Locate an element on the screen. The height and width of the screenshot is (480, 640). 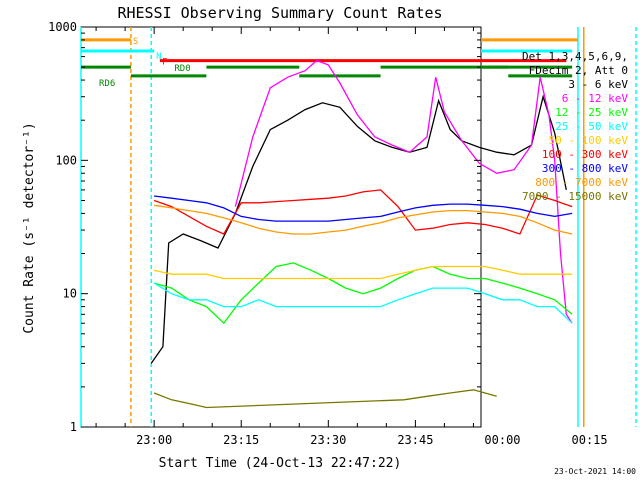
legend-entry-1: 6 - 12 keV is located at coordinates (595, 98).